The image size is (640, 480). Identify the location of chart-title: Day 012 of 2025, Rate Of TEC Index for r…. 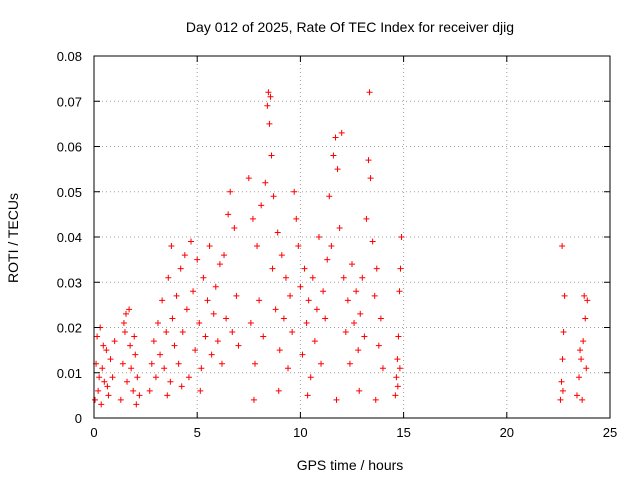
(350, 27).